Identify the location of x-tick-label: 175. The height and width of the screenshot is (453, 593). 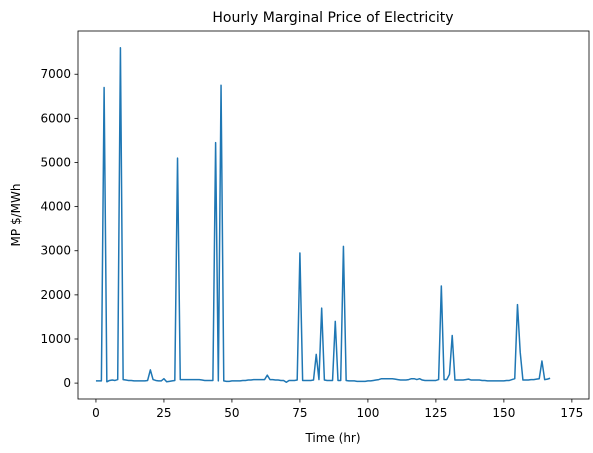
(571, 413).